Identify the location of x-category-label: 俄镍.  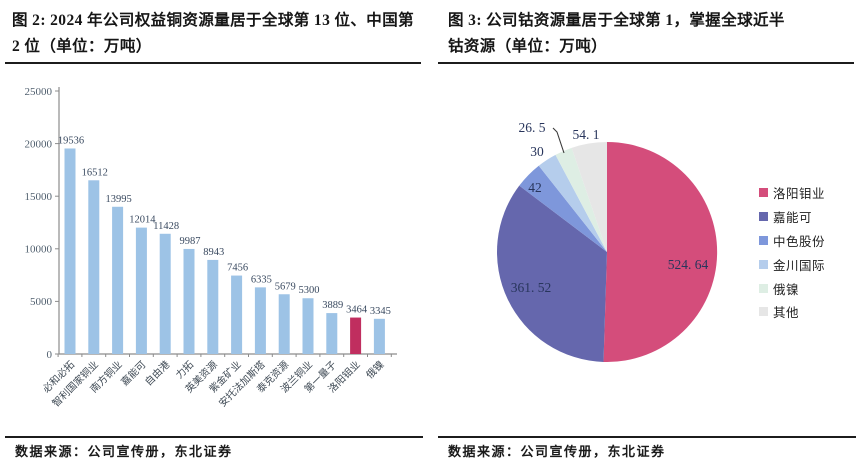
(374, 369).